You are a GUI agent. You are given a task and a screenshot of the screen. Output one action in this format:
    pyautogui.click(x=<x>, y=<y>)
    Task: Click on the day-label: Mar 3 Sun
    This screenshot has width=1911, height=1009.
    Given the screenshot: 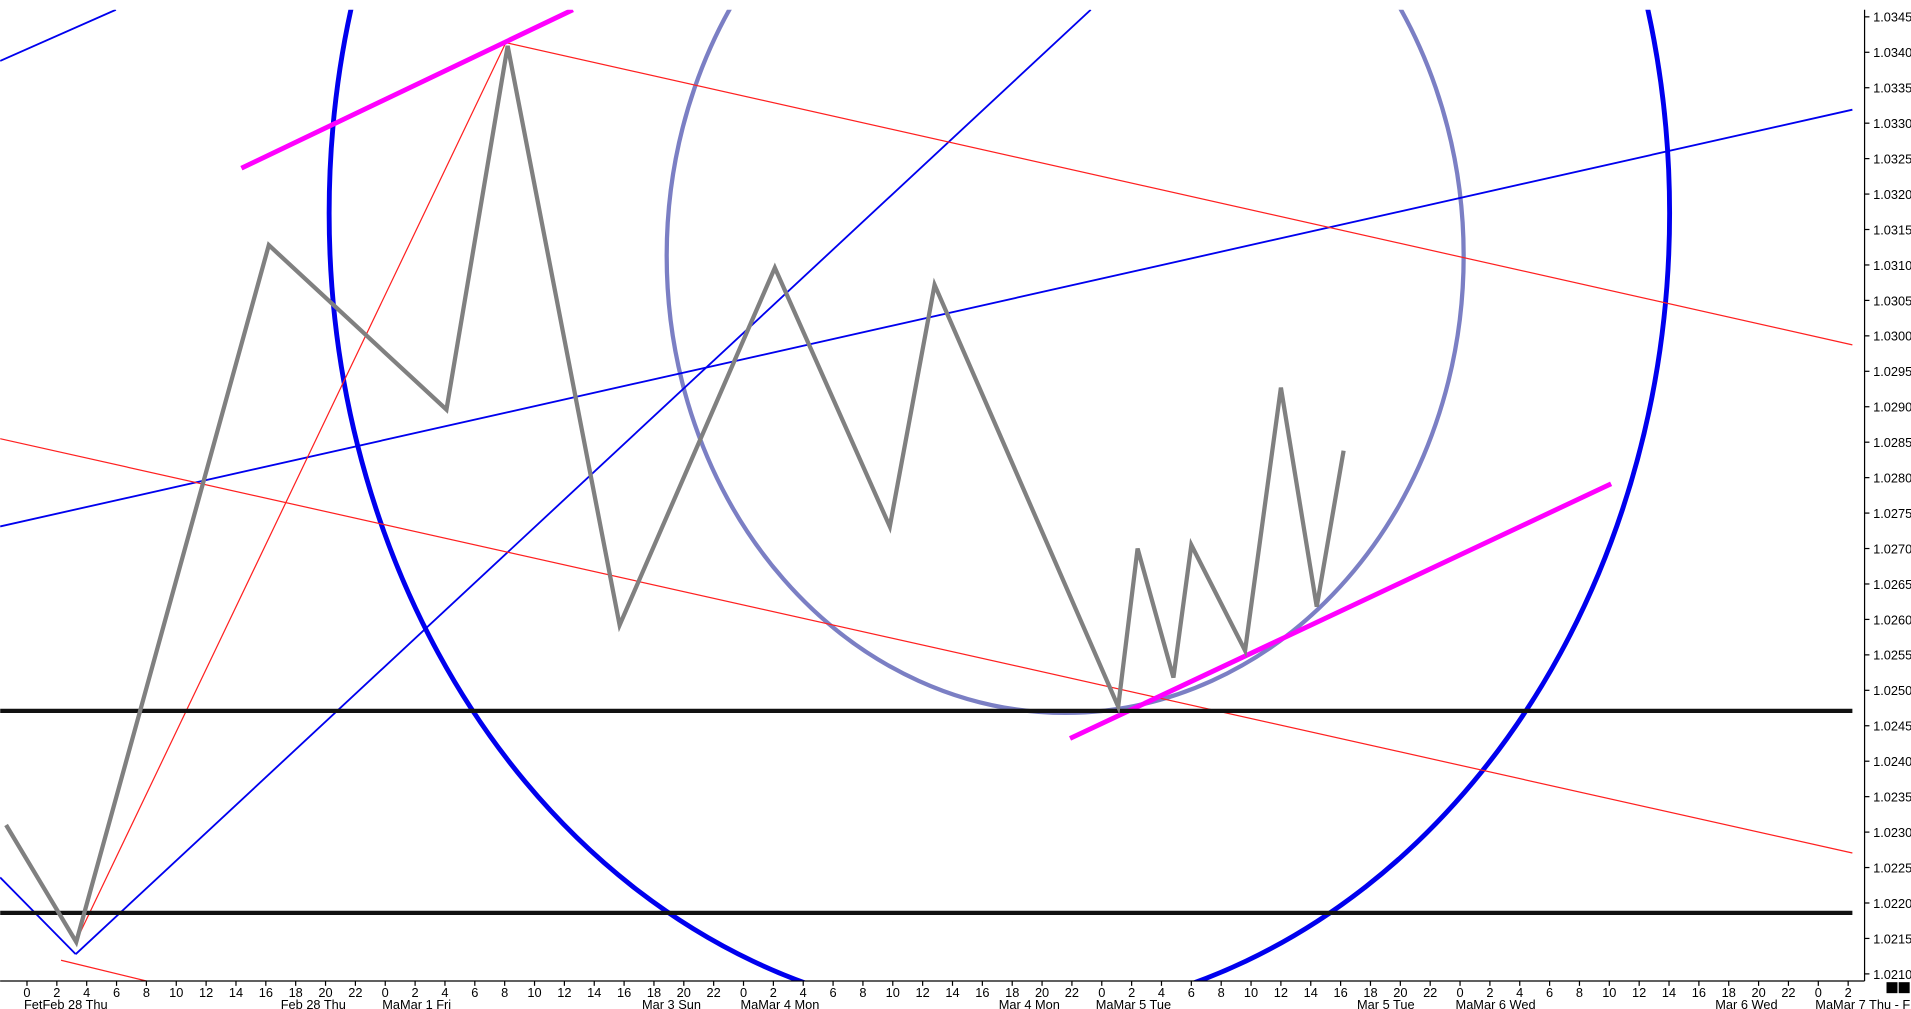 What is the action you would take?
    pyautogui.click(x=671, y=1003)
    